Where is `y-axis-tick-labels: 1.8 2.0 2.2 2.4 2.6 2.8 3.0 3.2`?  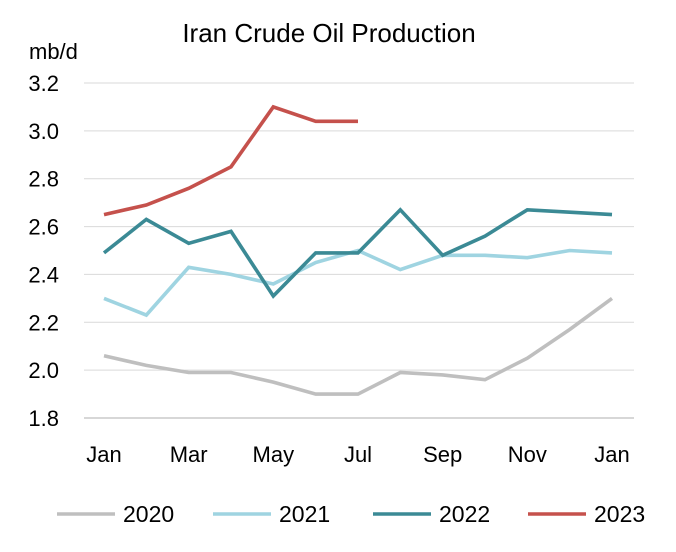
y-axis-tick-labels: 1.8 2.0 2.2 2.4 2.6 2.8 3.0 3.2 is located at coordinates (43, 251).